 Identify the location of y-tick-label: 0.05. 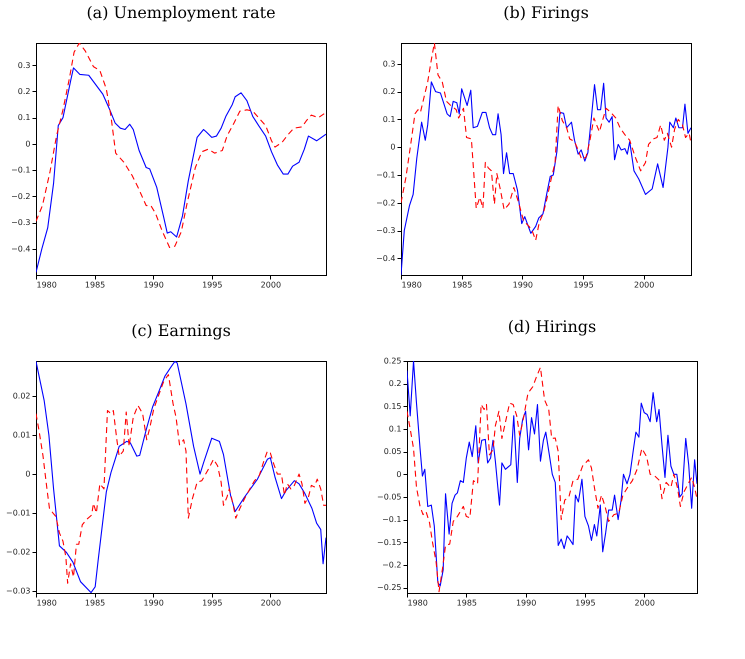
(393, 451).